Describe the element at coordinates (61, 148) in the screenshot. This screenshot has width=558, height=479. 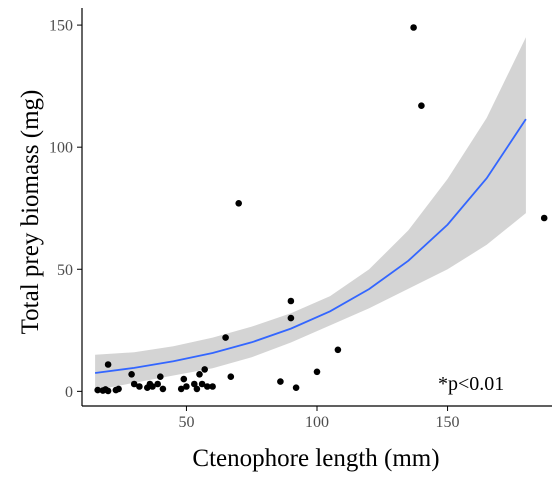
I see `y-tick-label-100: 100` at that location.